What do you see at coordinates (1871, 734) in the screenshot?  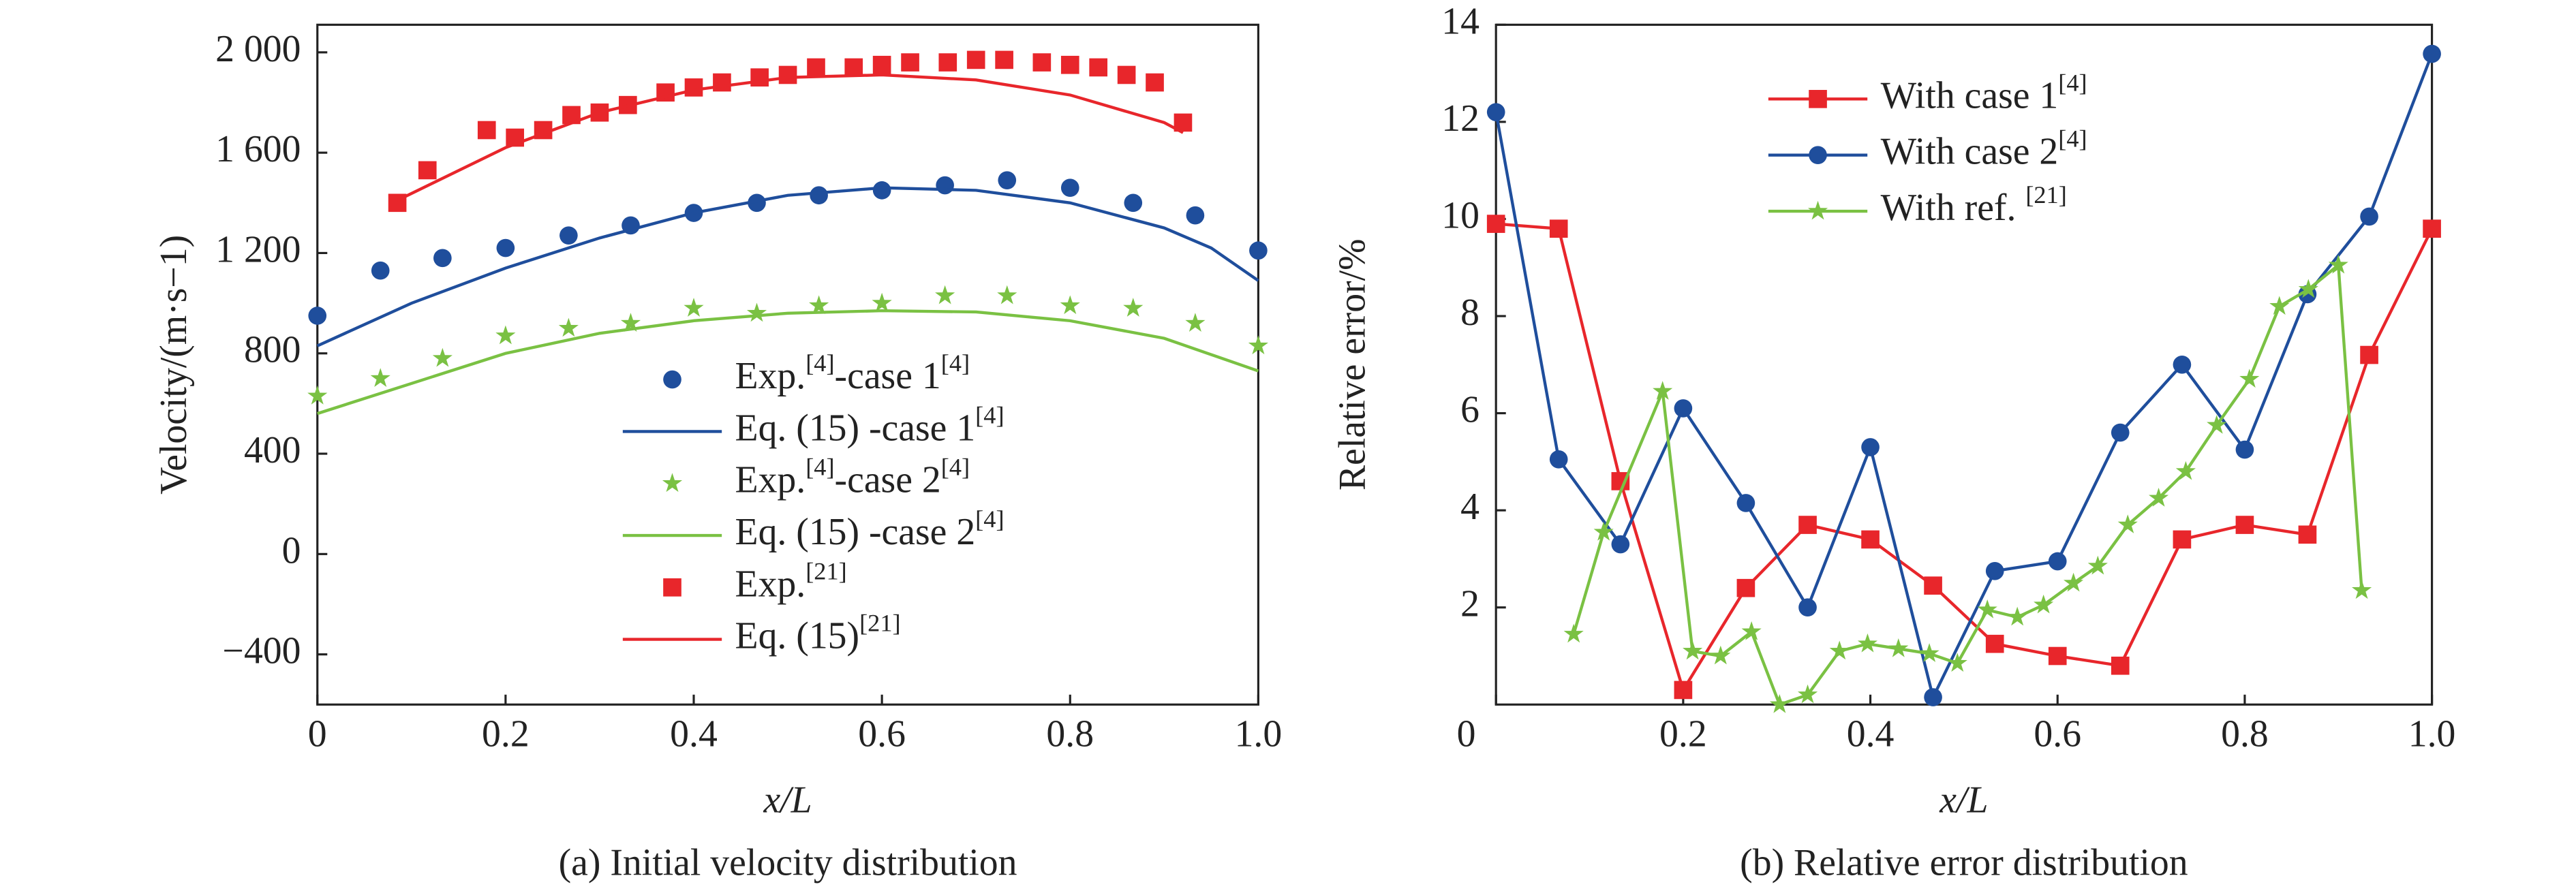 I see `x-tick-label: 0.4` at bounding box center [1871, 734].